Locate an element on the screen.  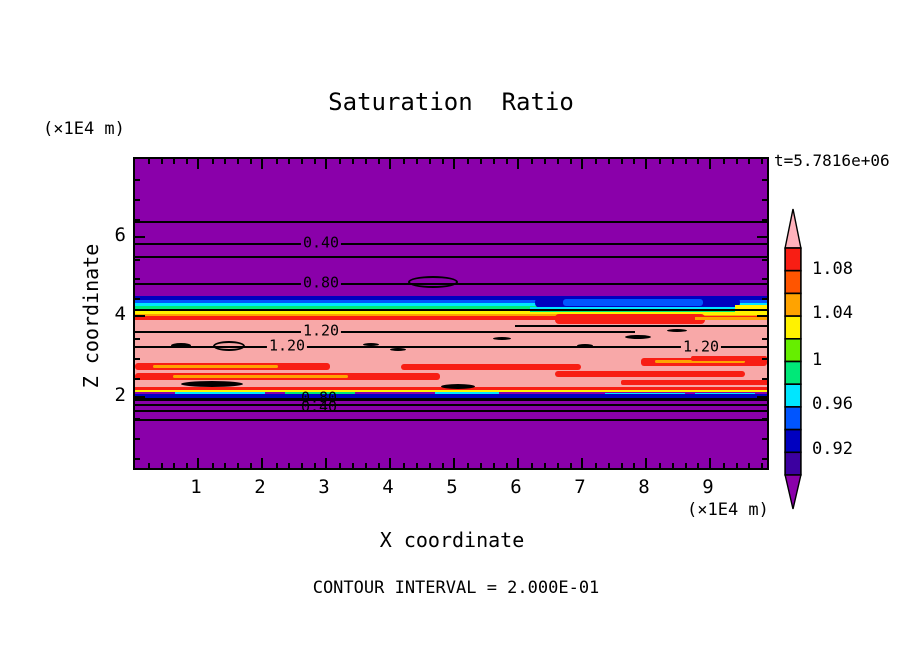
lower-green-dash-a is located at coordinates (320, 393).